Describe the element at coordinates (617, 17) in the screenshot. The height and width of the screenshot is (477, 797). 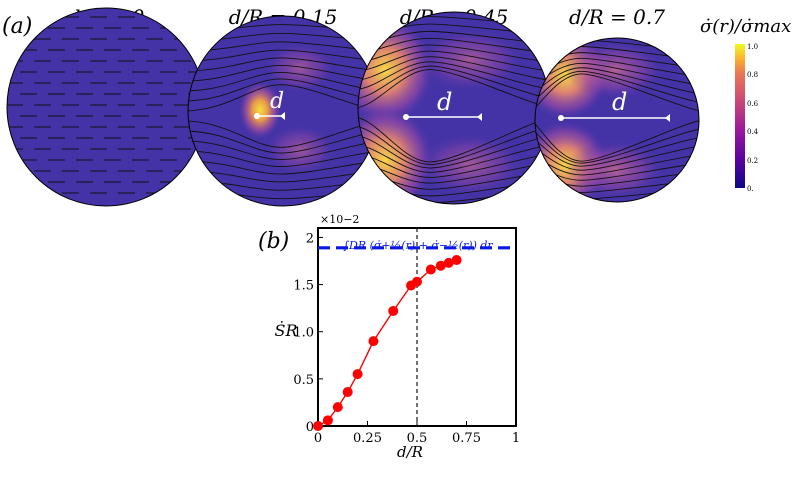
I see `panel-title-3: d/R = 0.7` at that location.